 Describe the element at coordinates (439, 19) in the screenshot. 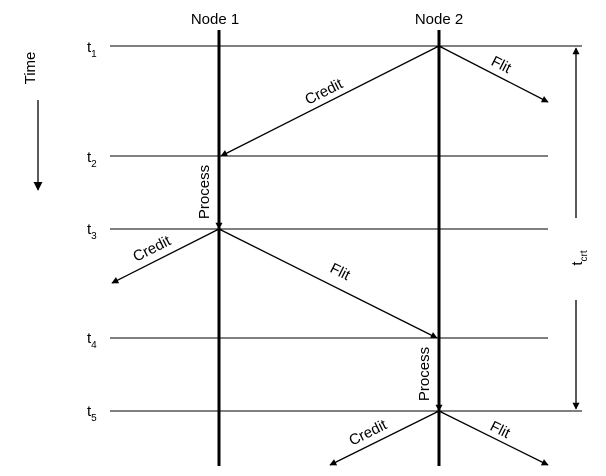

I see `node-2-label: Node 2` at that location.